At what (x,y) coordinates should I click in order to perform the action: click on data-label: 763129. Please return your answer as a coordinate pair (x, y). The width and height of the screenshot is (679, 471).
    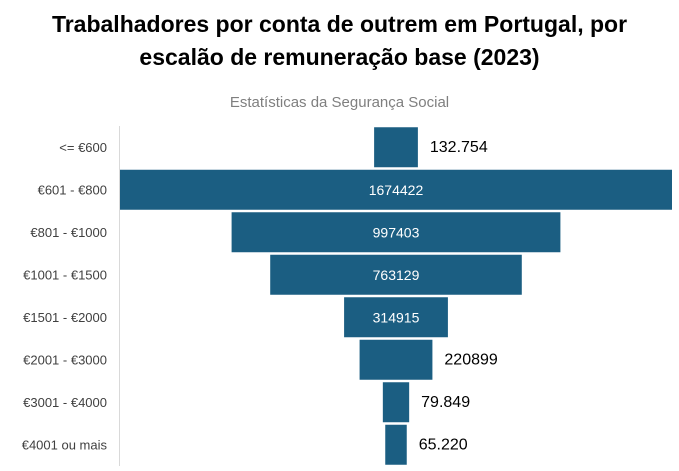
    Looking at the image, I should click on (396, 275).